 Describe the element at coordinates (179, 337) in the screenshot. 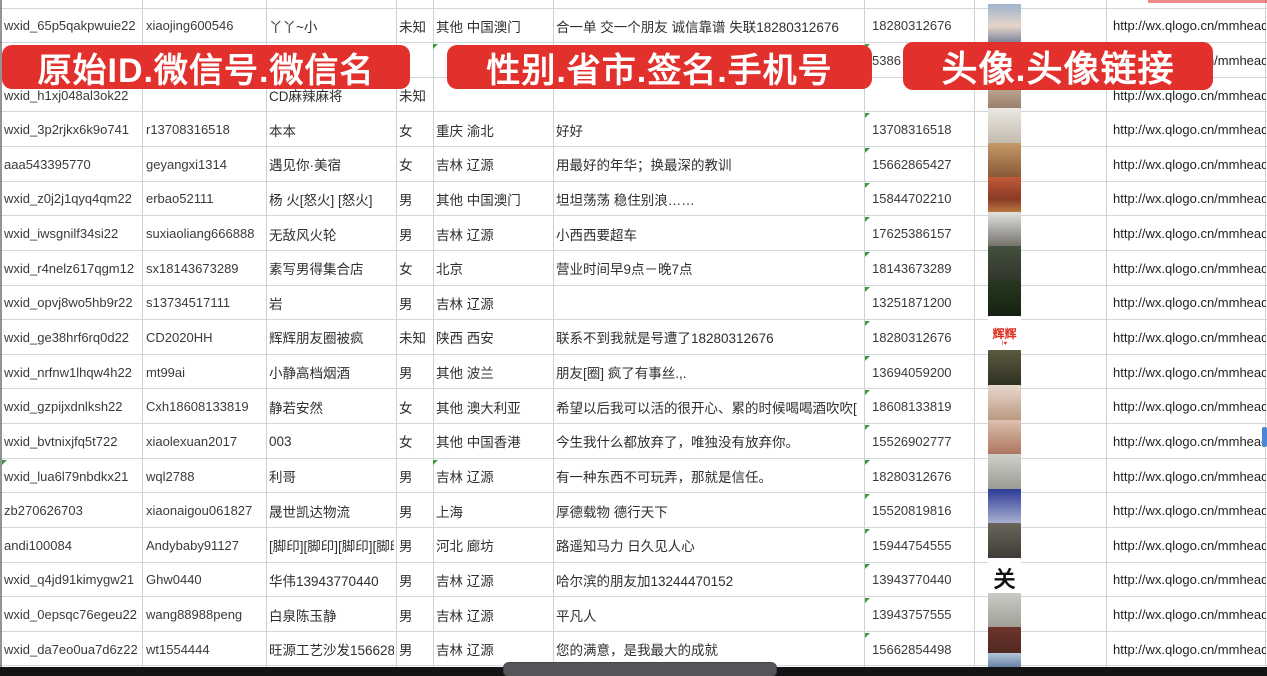

I see `cell-weixin_id: CD2020HH` at that location.